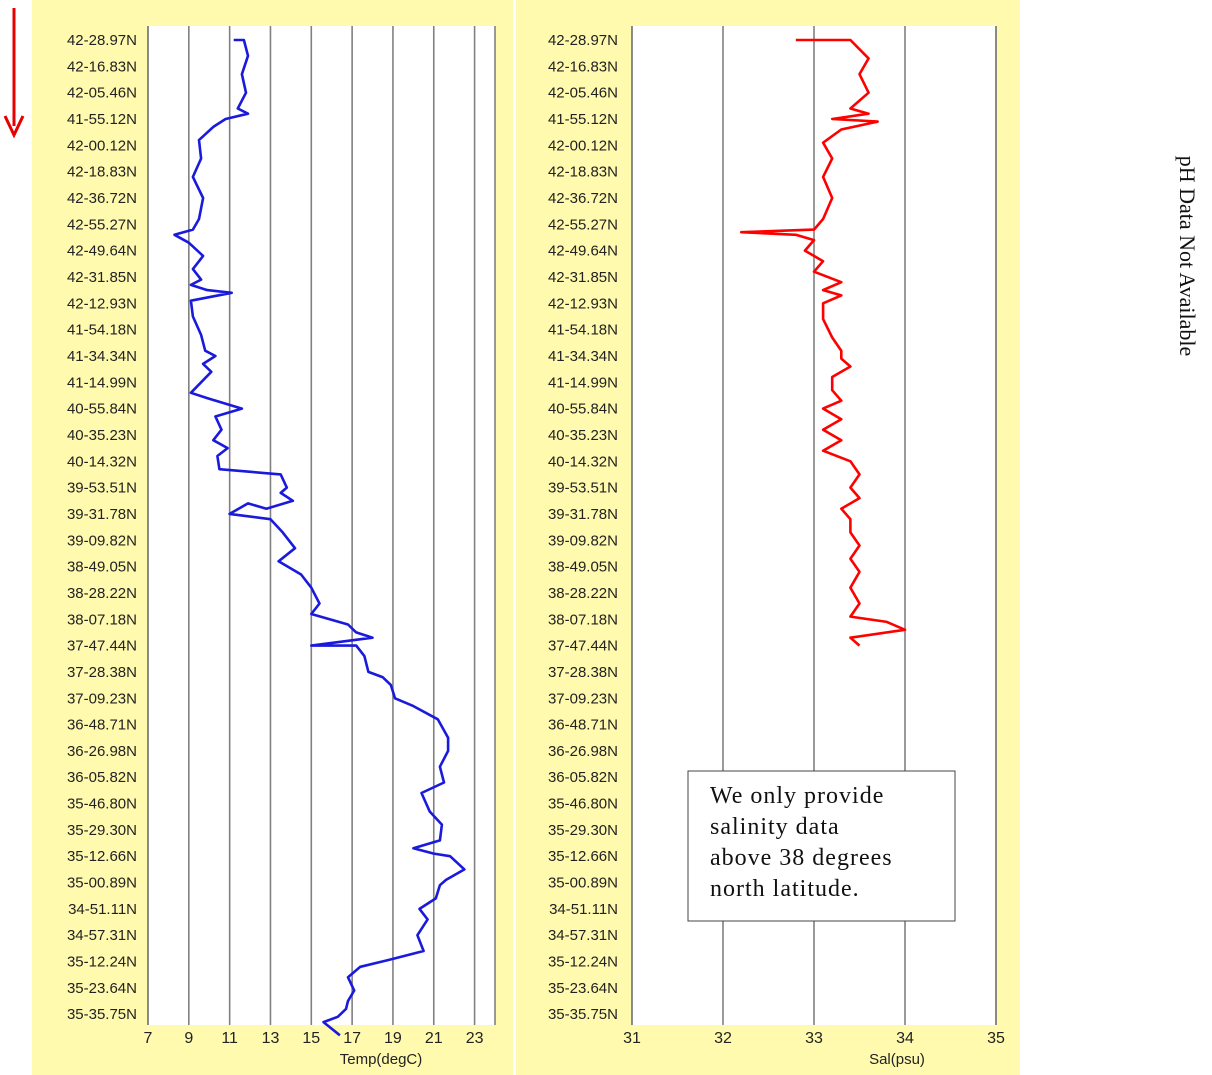  I want to click on temp-y-tick-label: 41-14.99N, so click(102, 382).